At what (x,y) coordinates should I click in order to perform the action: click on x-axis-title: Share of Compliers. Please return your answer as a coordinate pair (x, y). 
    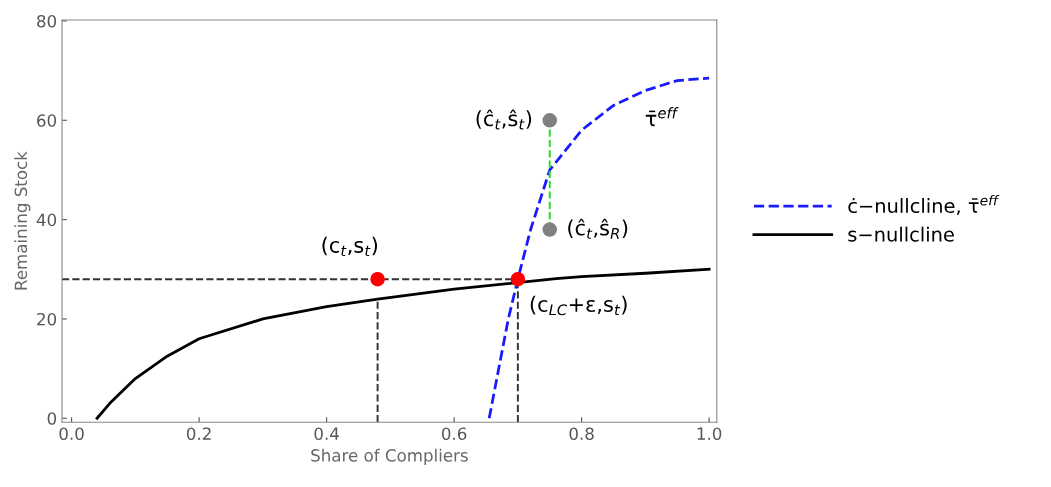
    Looking at the image, I should click on (389, 456).